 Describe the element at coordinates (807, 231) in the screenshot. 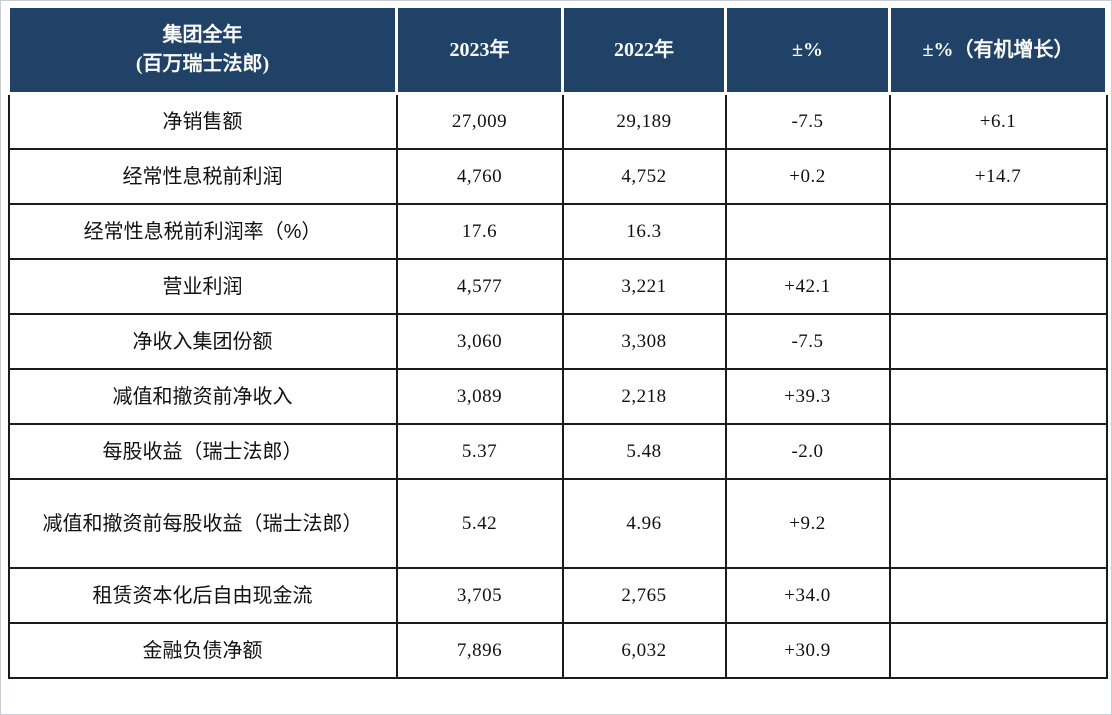

I see `value-change-pct` at that location.